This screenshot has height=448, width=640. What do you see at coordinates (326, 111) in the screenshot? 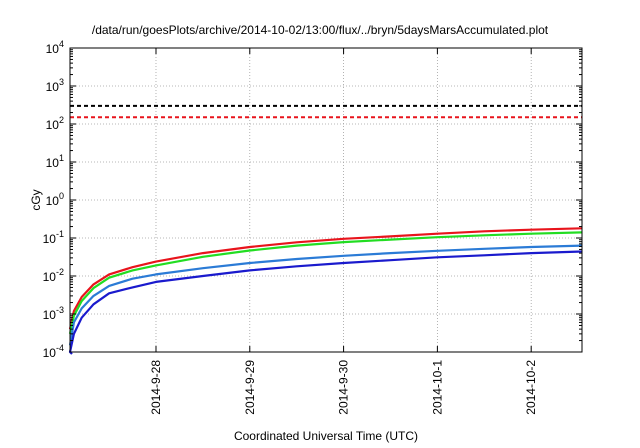
I see `reference-lines` at bounding box center [326, 111].